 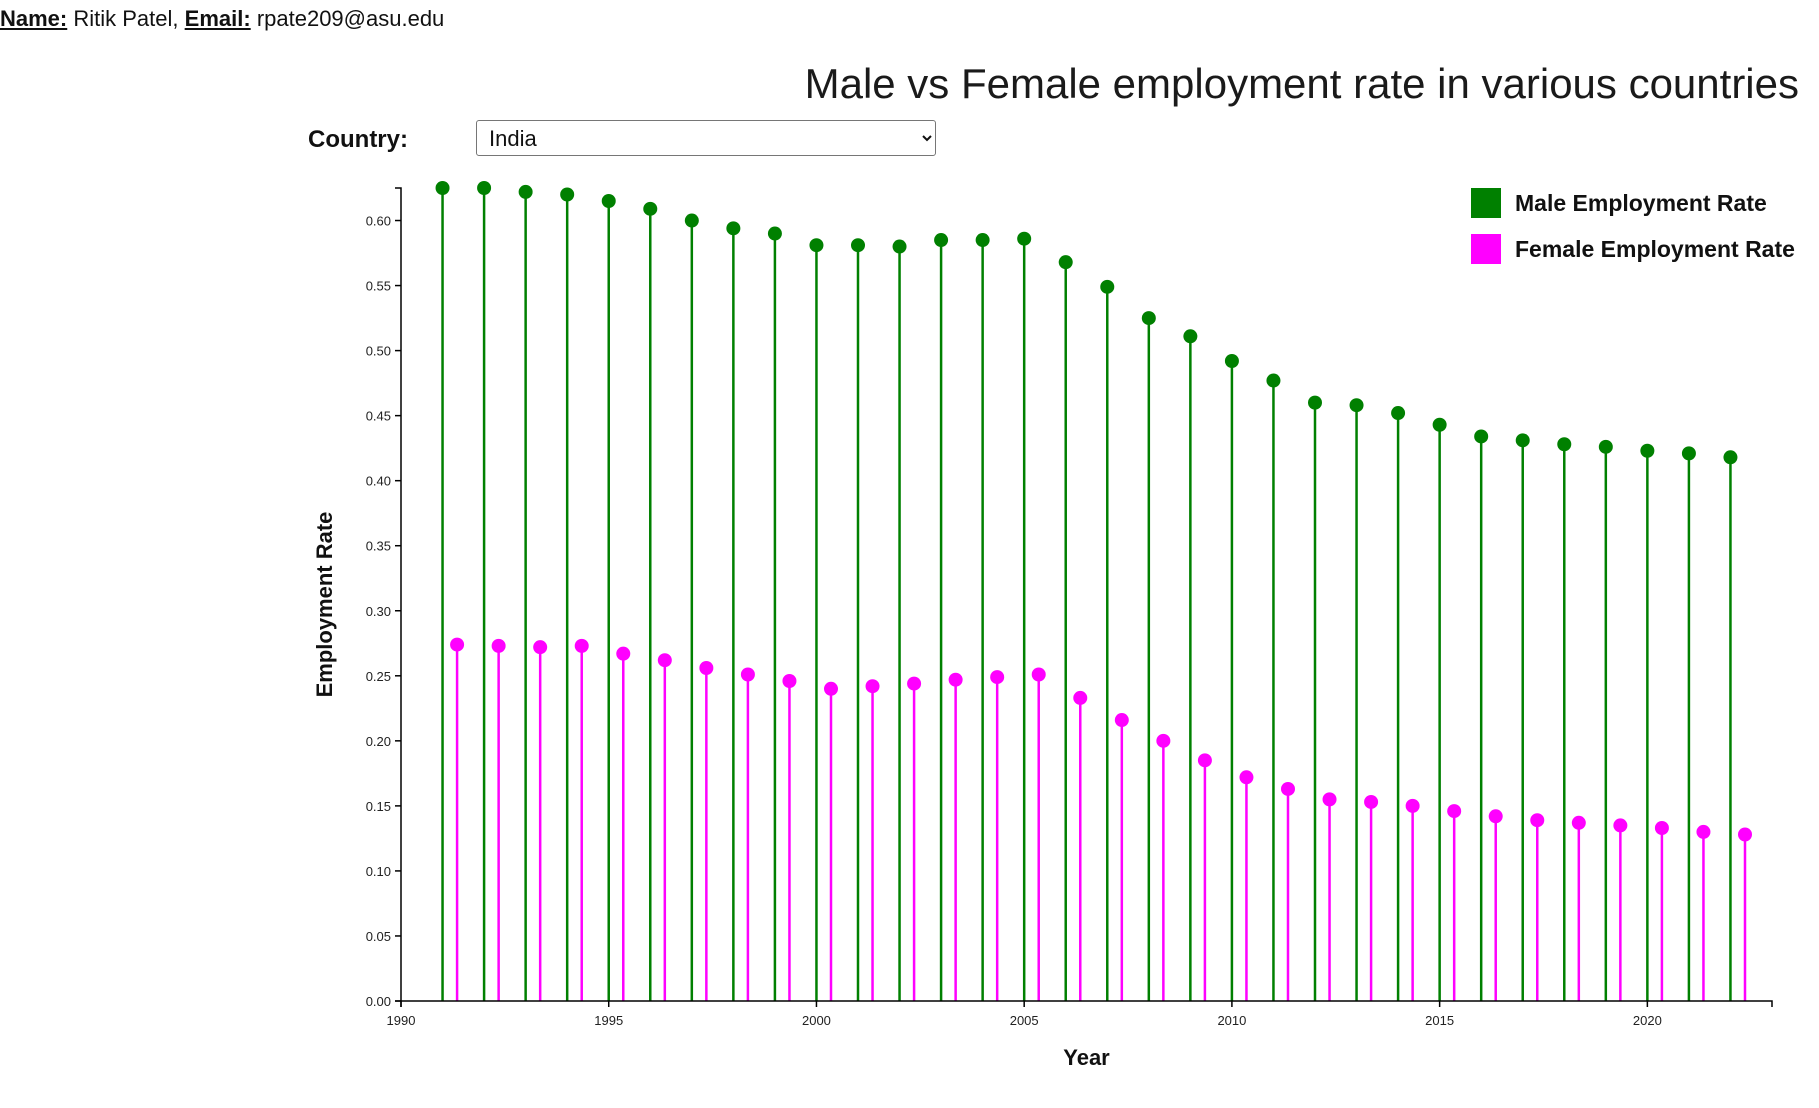 I want to click on male-point-2019, so click(x=1605, y=446).